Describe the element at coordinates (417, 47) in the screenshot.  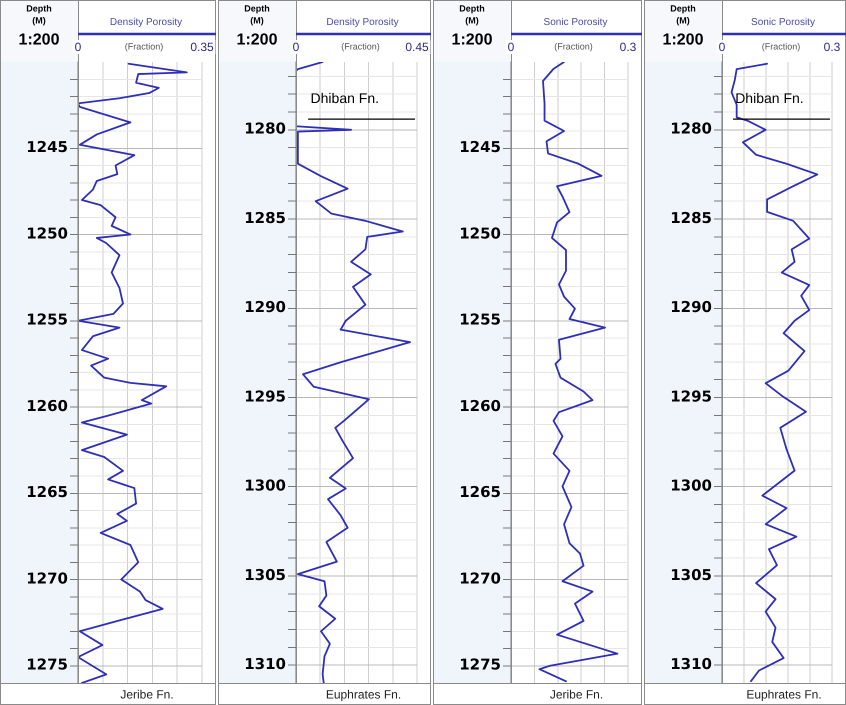
I see `x-tick-label: 0.45` at that location.